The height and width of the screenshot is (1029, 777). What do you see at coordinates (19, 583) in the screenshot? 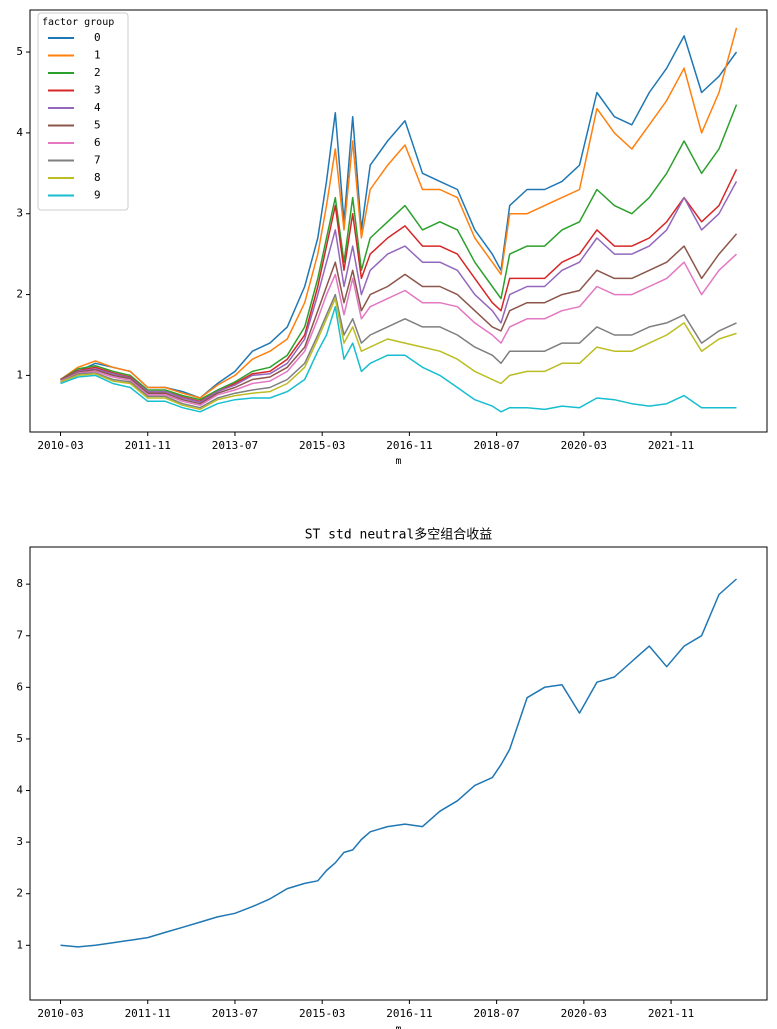
I see `y-tick-label: 8` at bounding box center [19, 583].